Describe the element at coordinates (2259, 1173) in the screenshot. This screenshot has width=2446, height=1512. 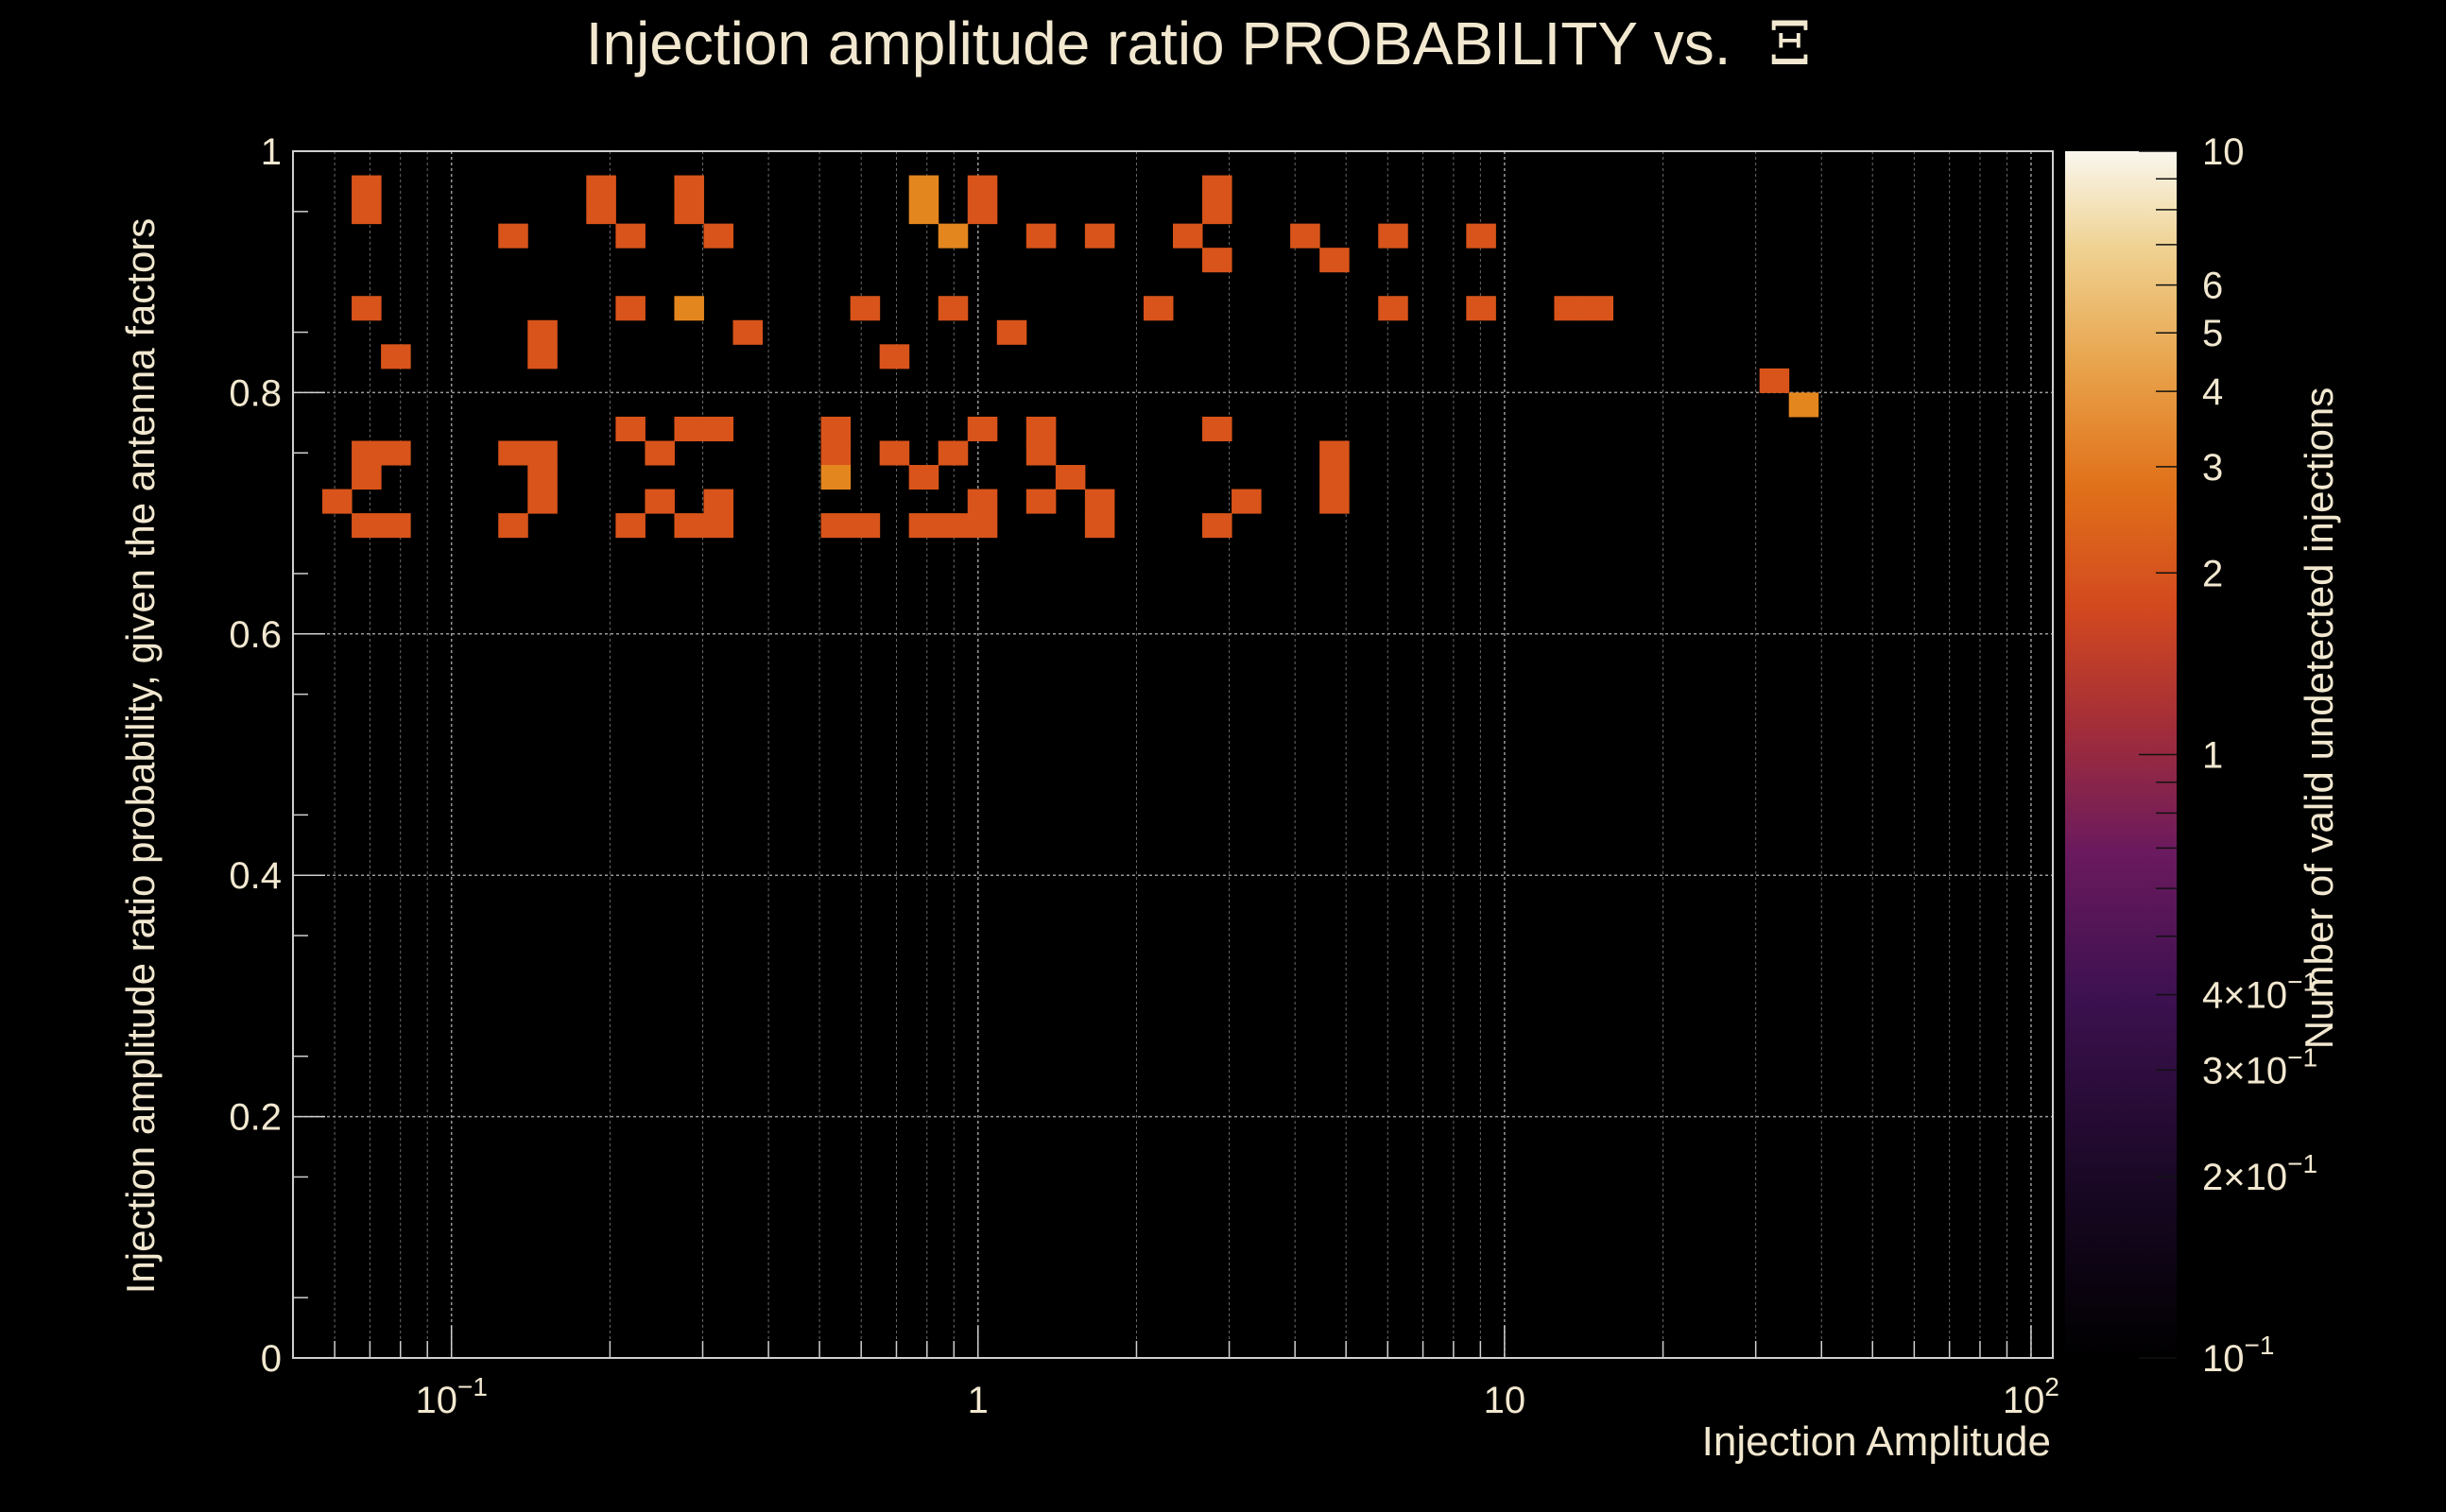
I see `colorbar-tick-label: 2×10⁻¹` at that location.